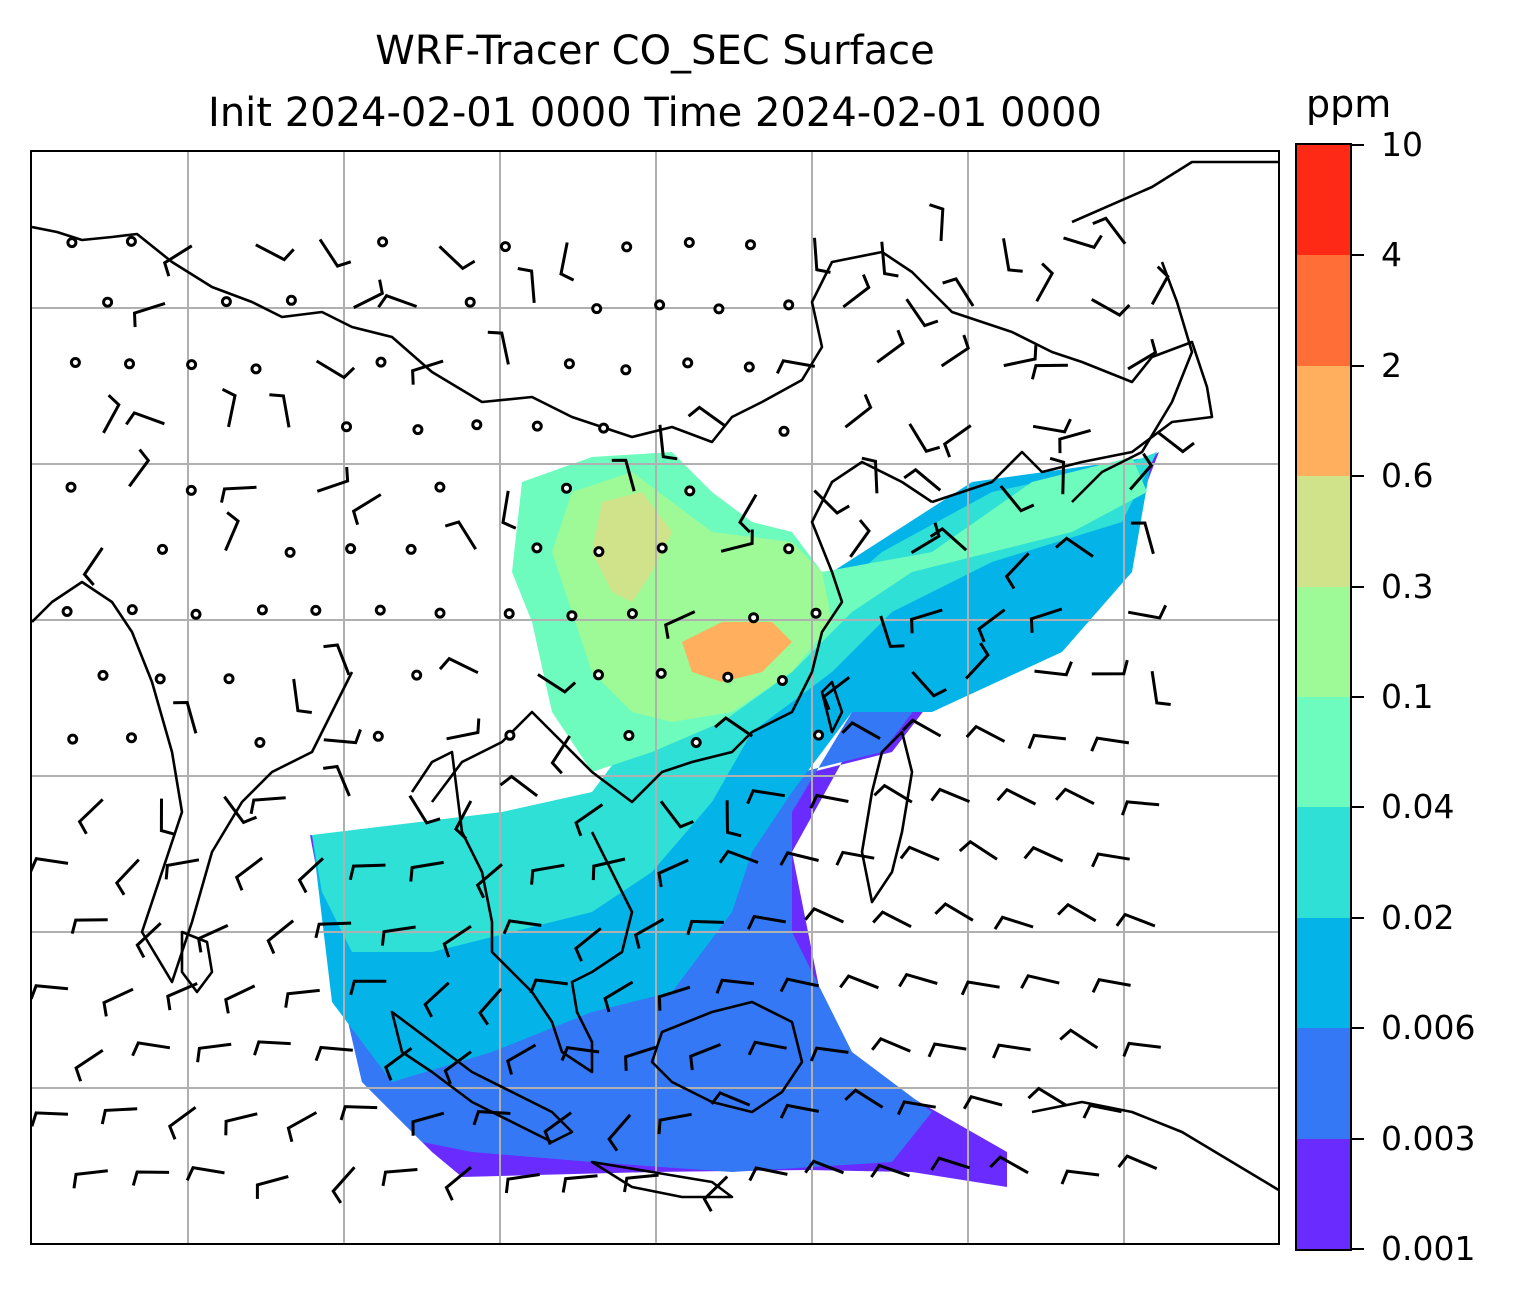 The height and width of the screenshot is (1306, 1528). What do you see at coordinates (655, 51) in the screenshot?
I see `chart-title: WRF-Tracer CO_SEC Surface` at bounding box center [655, 51].